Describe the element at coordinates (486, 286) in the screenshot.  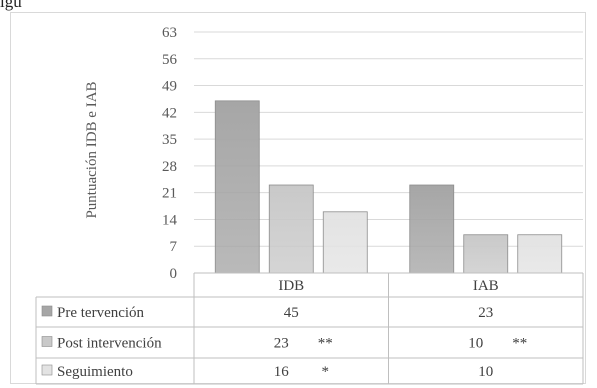
I see `x-tick-label: IAB` at that location.